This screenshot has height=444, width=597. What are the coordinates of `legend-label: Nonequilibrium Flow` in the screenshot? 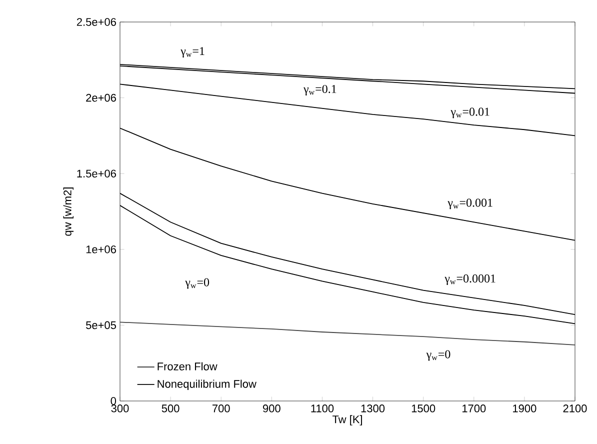 It's located at (207, 385).